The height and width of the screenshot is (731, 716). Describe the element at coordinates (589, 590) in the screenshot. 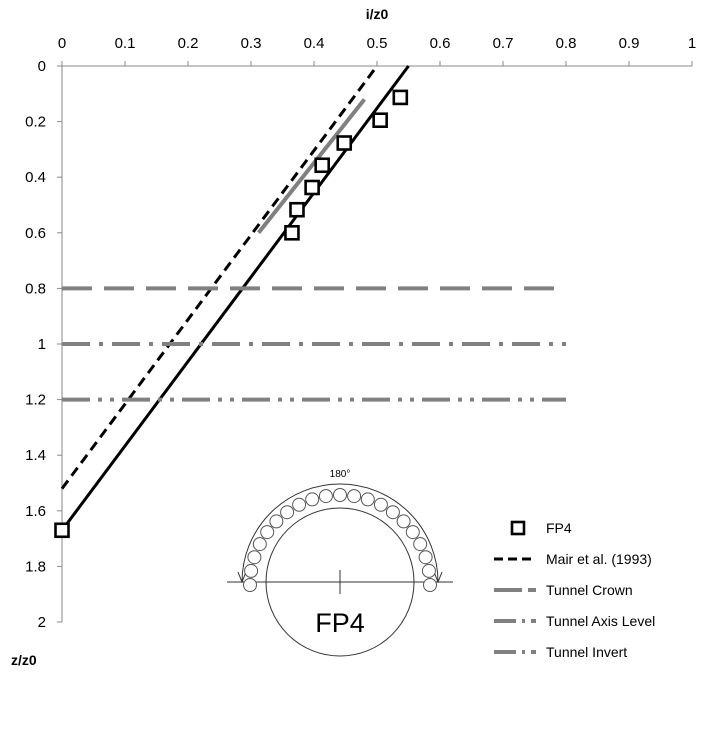

I see `legend-label: Tunnel Crown` at that location.